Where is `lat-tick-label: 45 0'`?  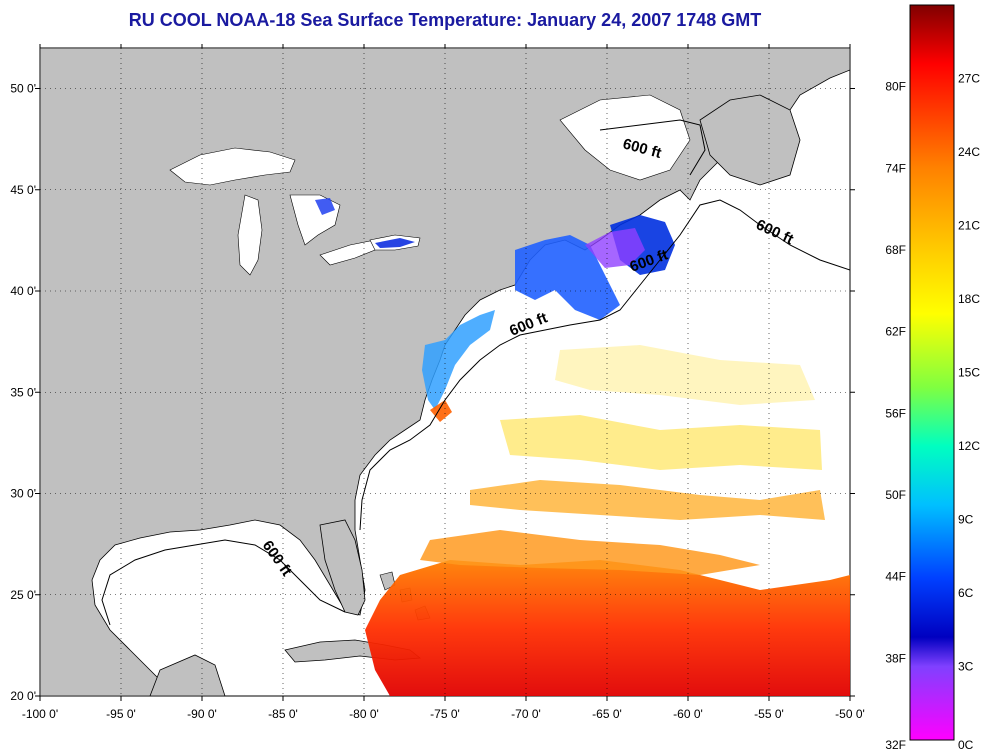 lat-tick-label: 45 0' is located at coordinates (23, 190).